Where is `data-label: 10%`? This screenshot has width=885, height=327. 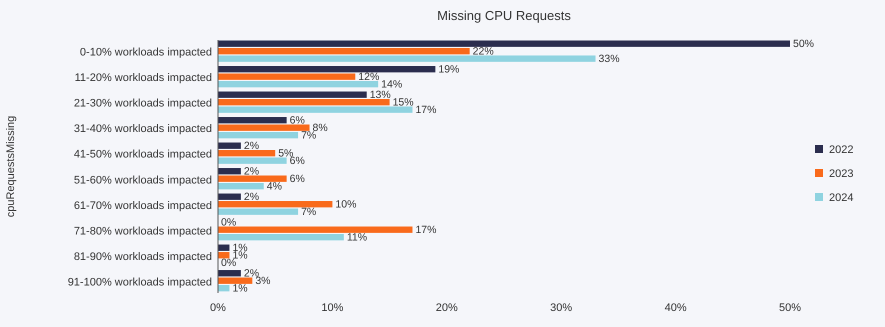 data-label: 10% is located at coordinates (345, 204).